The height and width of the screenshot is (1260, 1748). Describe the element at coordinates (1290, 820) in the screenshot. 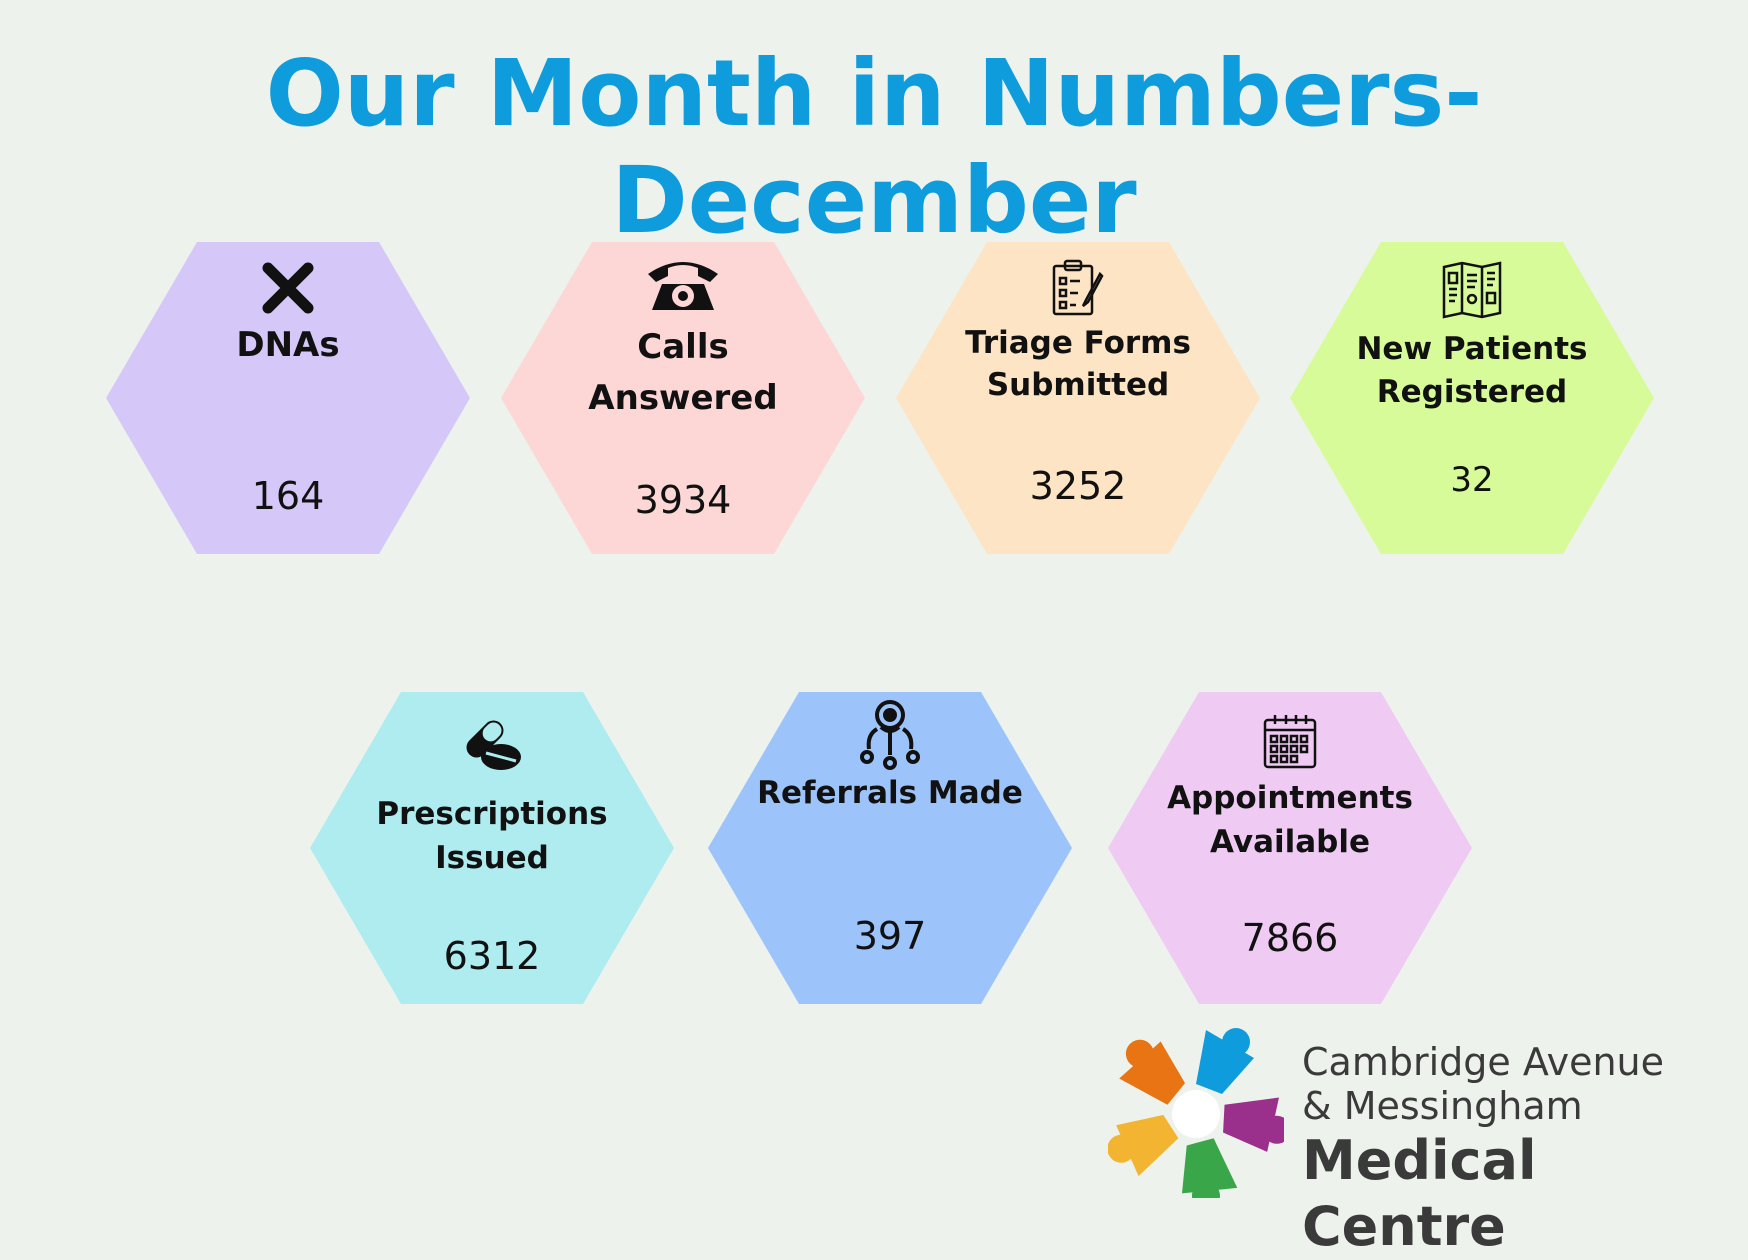

I see `stat-label: Appointments Available` at that location.